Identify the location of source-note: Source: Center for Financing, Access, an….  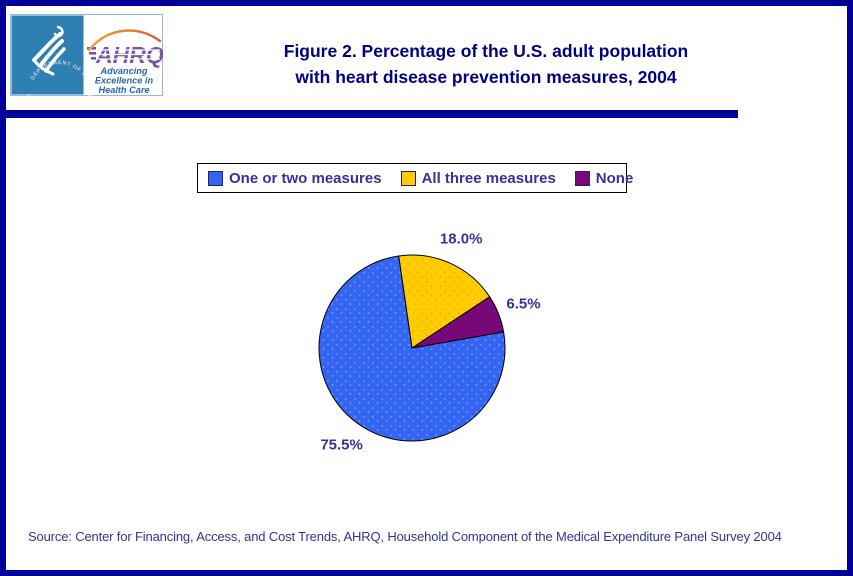
(405, 536).